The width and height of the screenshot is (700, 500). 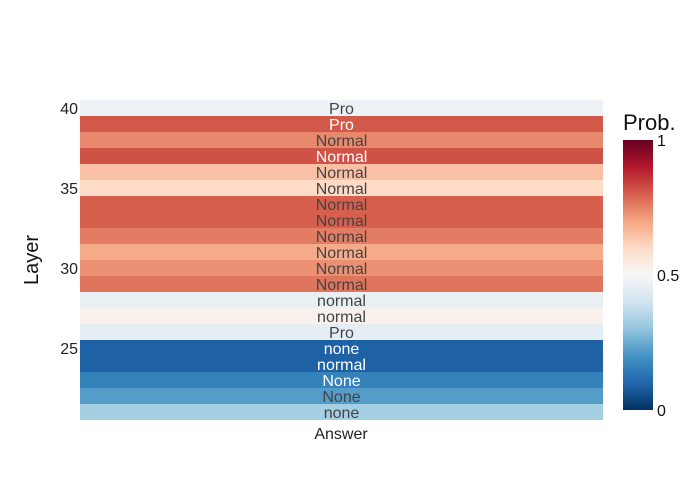 I want to click on heatmap-cell-label-layer-27: normal, so click(x=341, y=317).